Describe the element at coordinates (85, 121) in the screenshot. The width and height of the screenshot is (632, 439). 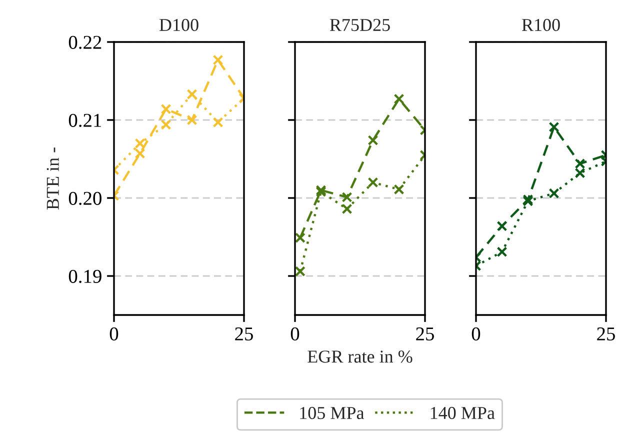
I see `y-tick-label: 0.21` at that location.